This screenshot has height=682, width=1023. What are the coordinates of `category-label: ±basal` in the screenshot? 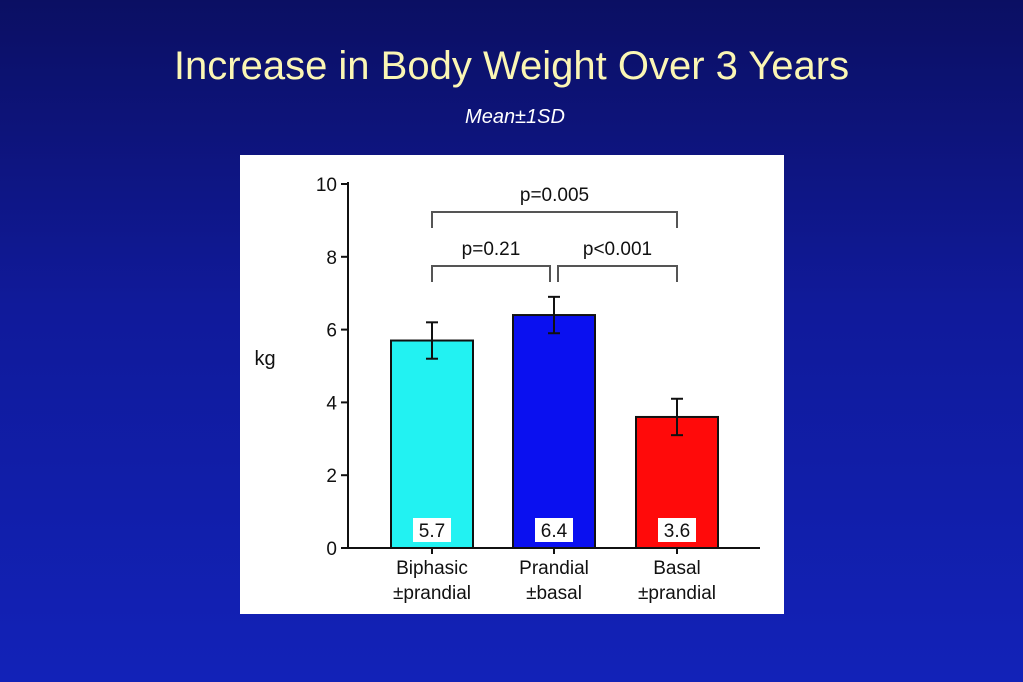 It's located at (554, 593).